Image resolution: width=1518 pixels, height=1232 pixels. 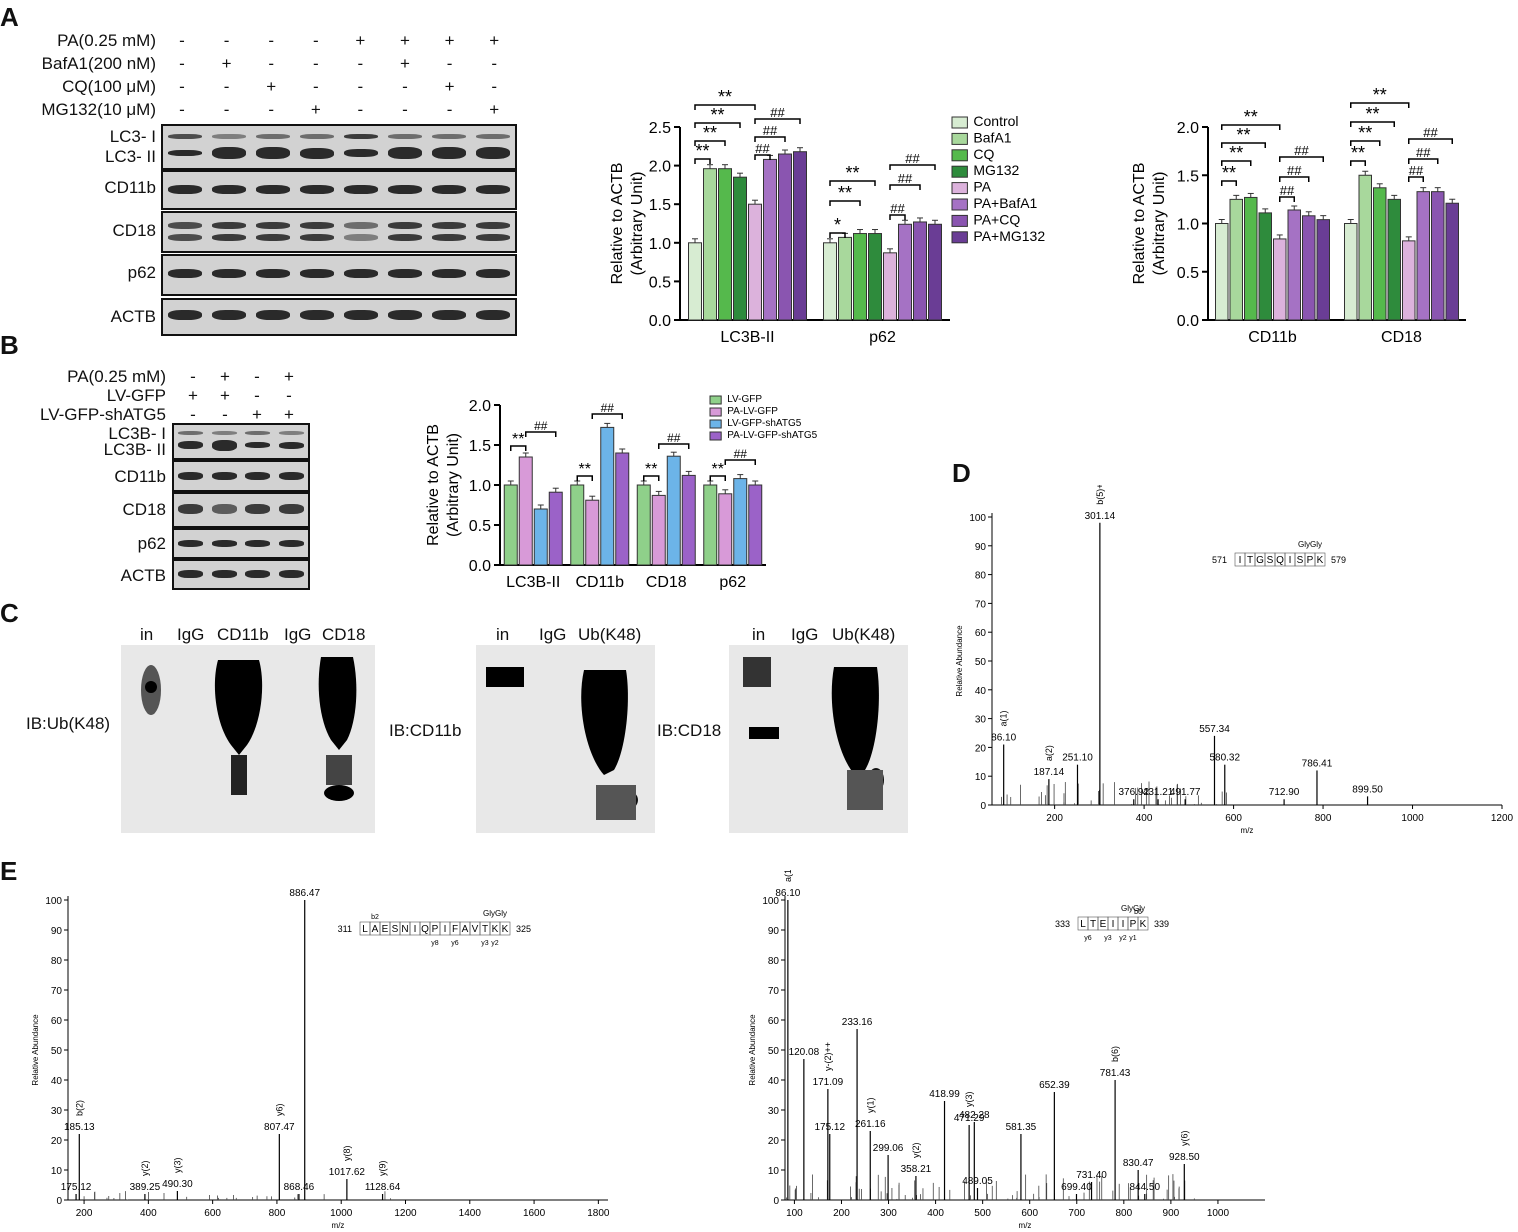 I want to click on blot-cd18, so click(x=339, y=232).